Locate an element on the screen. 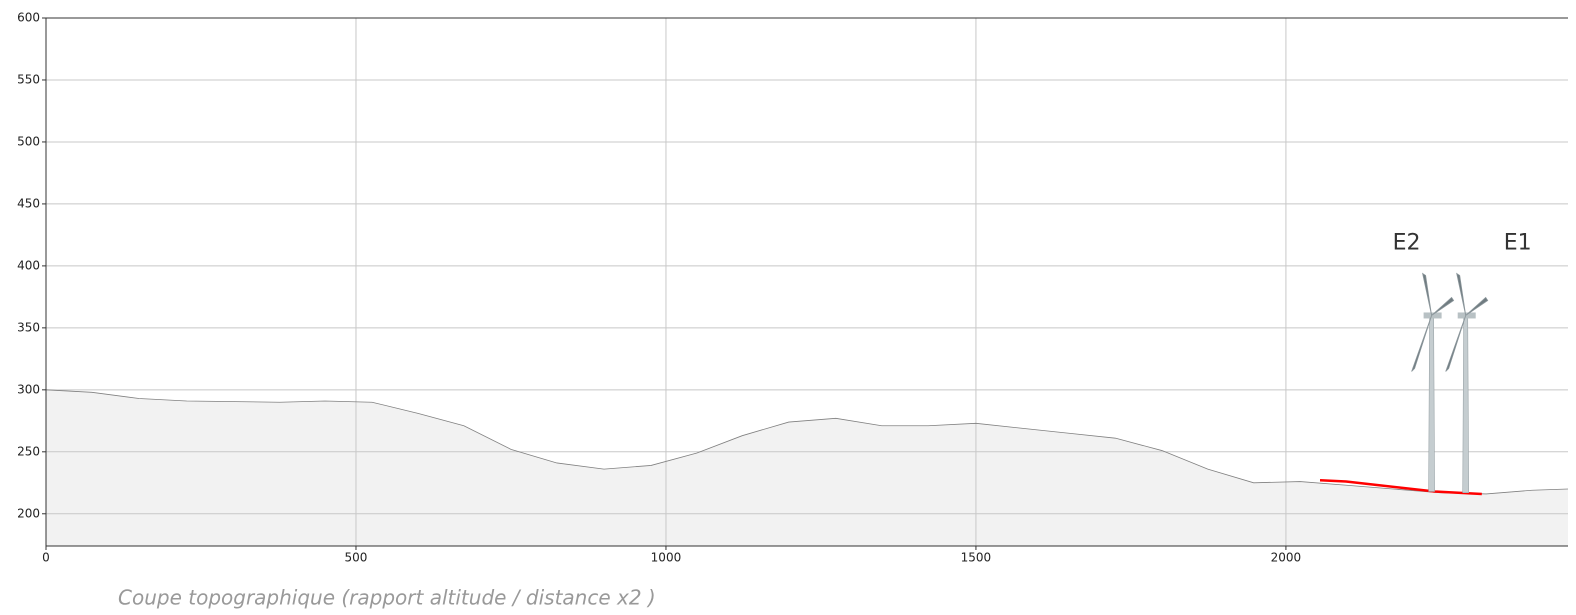 Image resolution: width=1576 pixels, height=615 pixels. y-tick-label: 400 is located at coordinates (28, 265).